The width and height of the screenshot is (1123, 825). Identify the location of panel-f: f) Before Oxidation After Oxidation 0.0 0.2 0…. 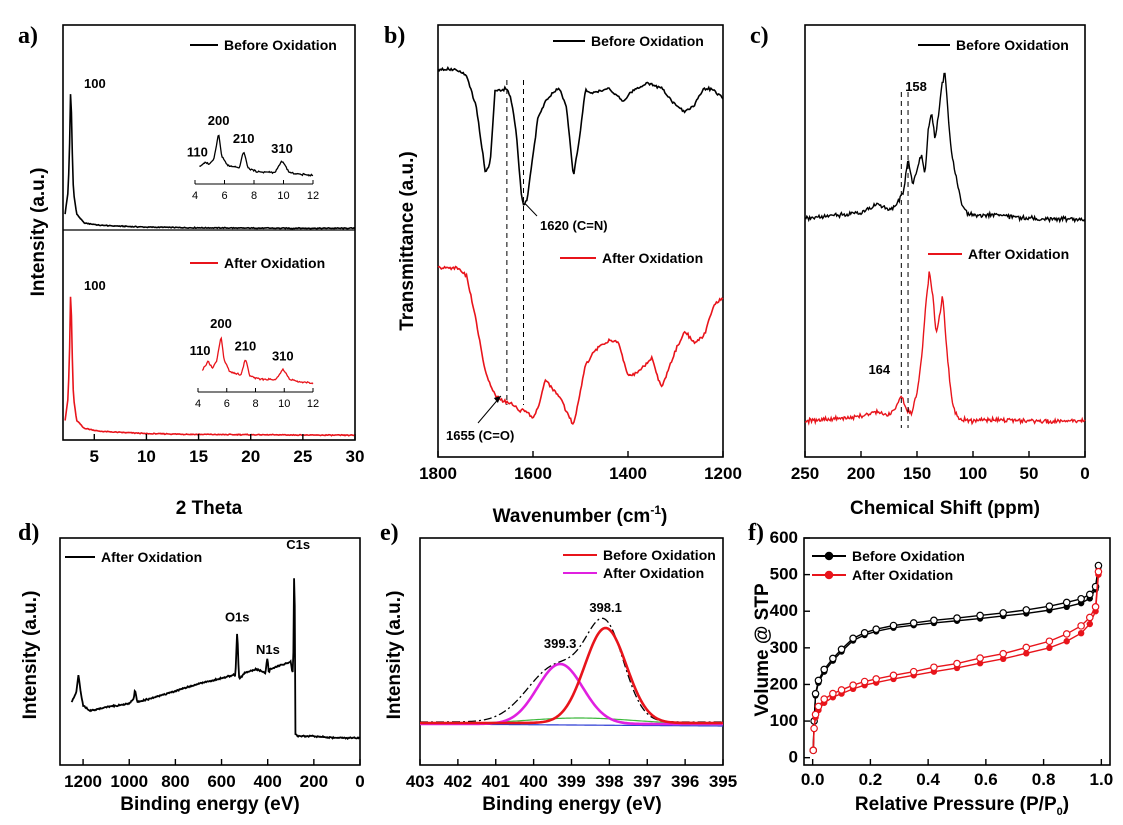
(930, 669).